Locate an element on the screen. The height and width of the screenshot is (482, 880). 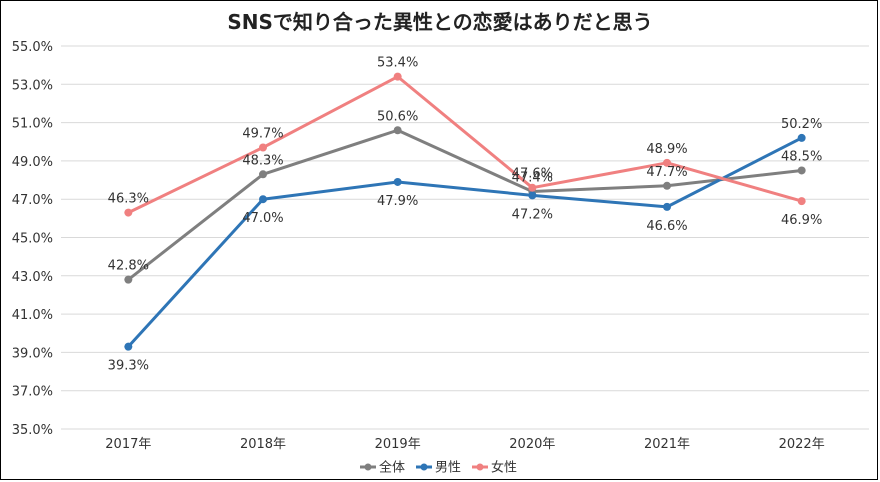
x-tick-label: 2017年 is located at coordinates (128, 444).